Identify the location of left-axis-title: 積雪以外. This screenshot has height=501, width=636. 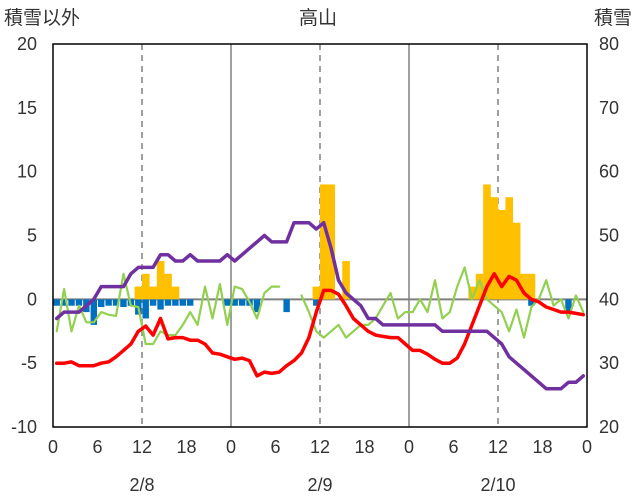
(42, 18).